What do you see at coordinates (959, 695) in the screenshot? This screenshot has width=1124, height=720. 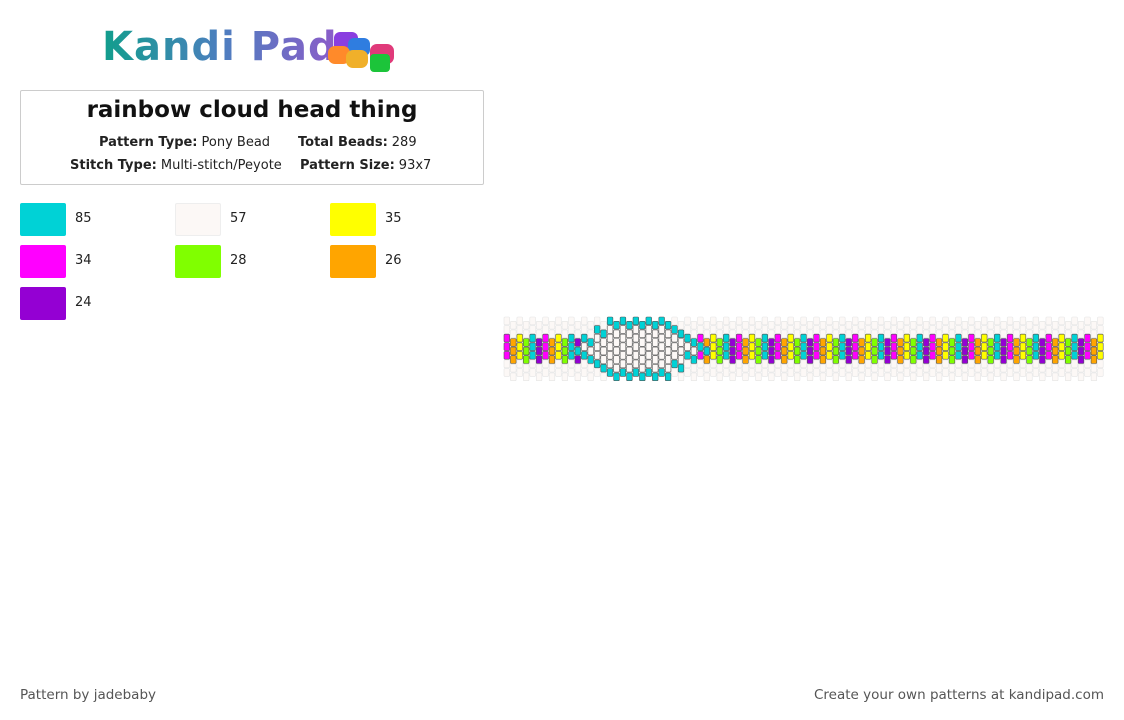 I see `footer-link: Create your own patterns at kandipad.com` at bounding box center [959, 695].